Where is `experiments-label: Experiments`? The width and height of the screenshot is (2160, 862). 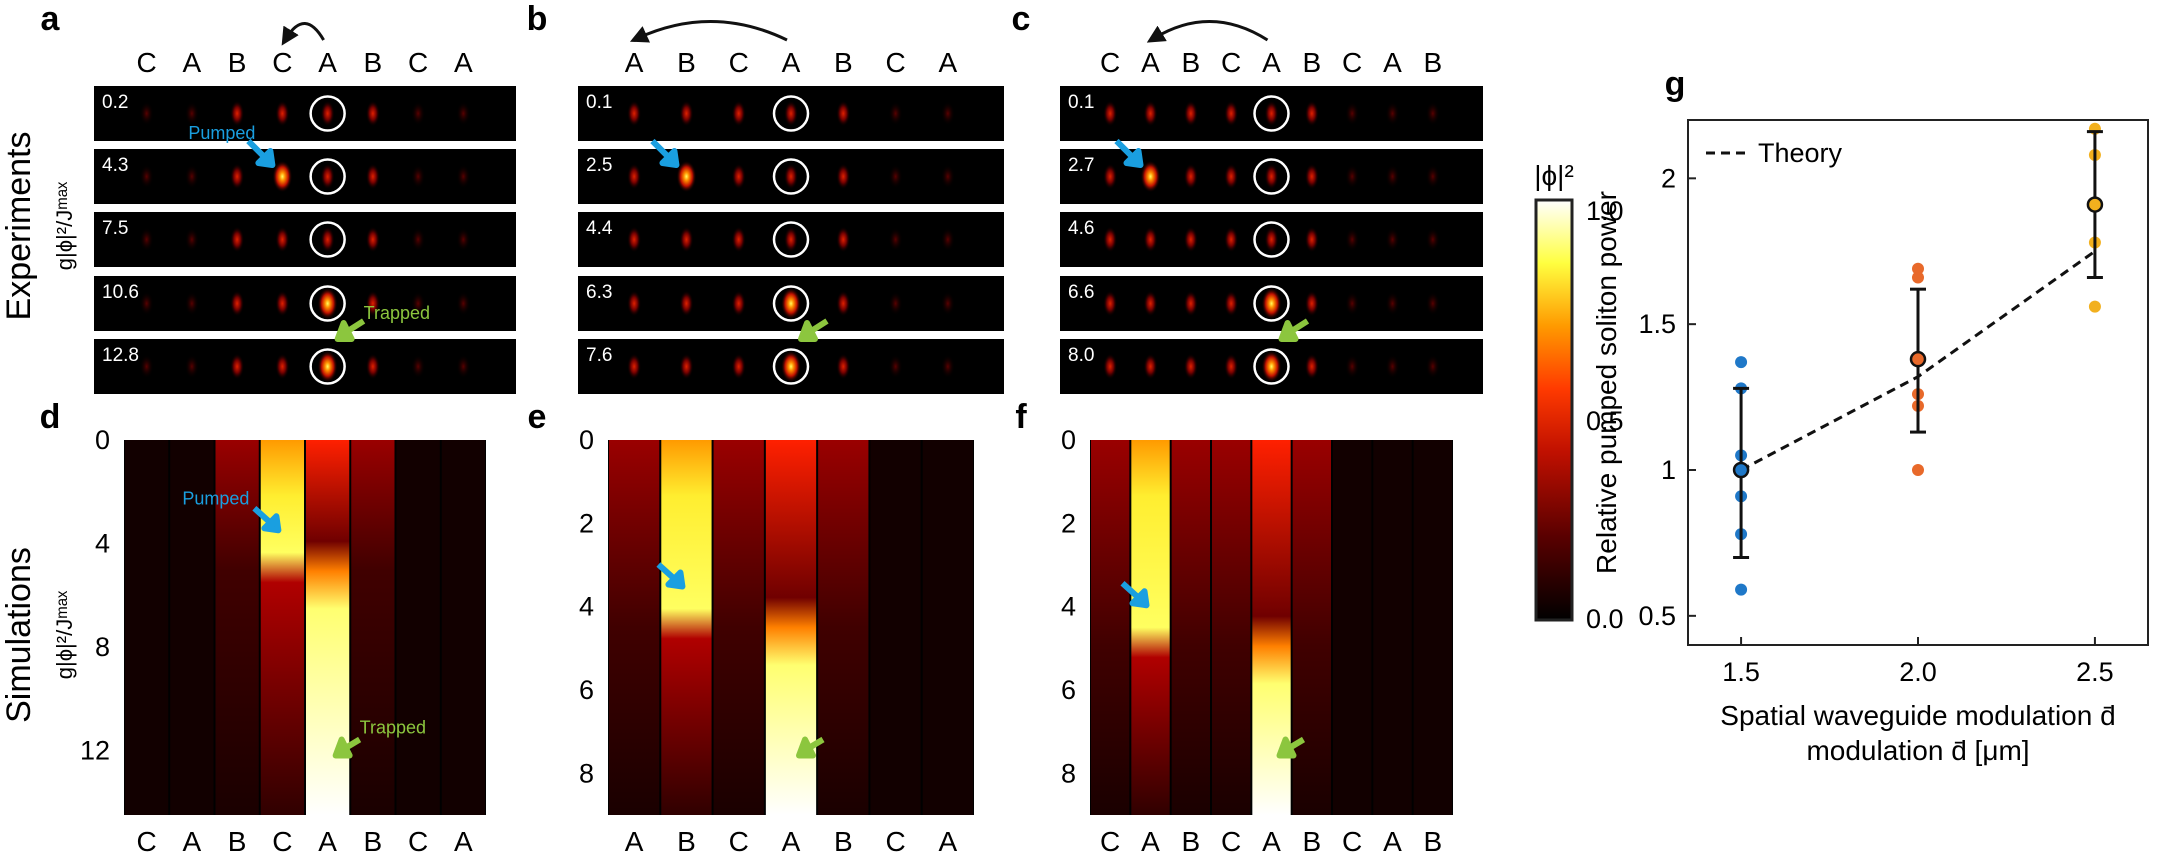 experiments-label: Experiments is located at coordinates (19, 226).